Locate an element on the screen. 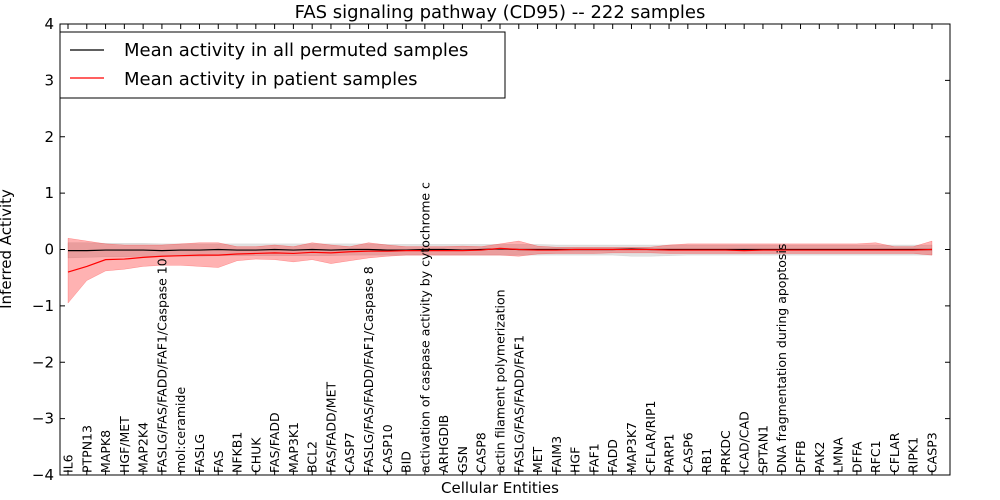 The width and height of the screenshot is (1000, 500). x-tick-label: CFLAR/RIP1 is located at coordinates (650, 437).